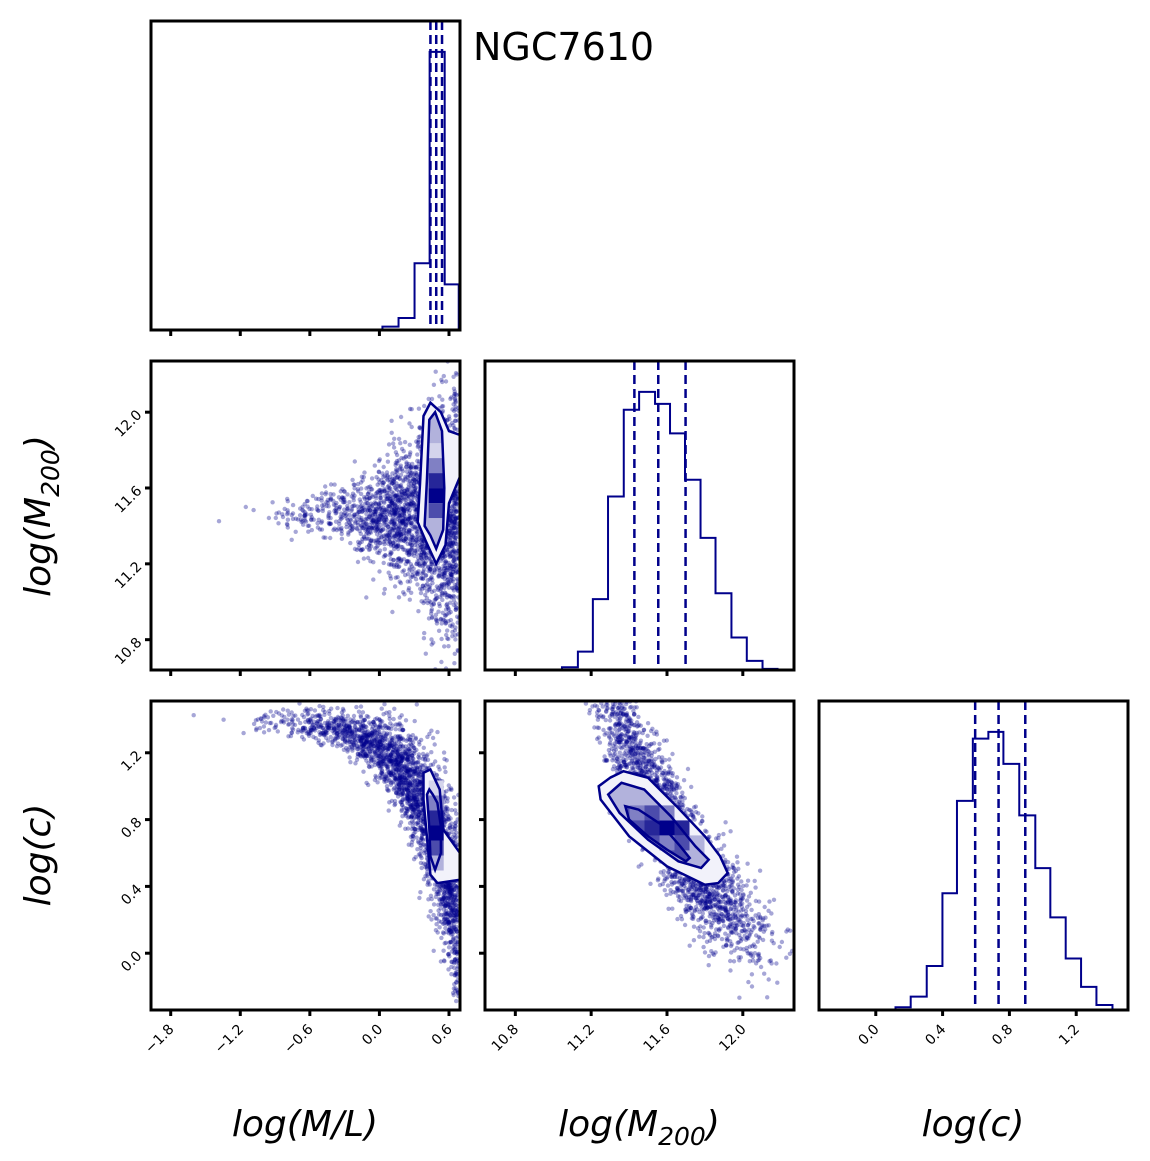 The height and width of the screenshot is (1161, 1150). Describe the element at coordinates (1004, 870) in the screenshot. I see `histogram-step` at that location.